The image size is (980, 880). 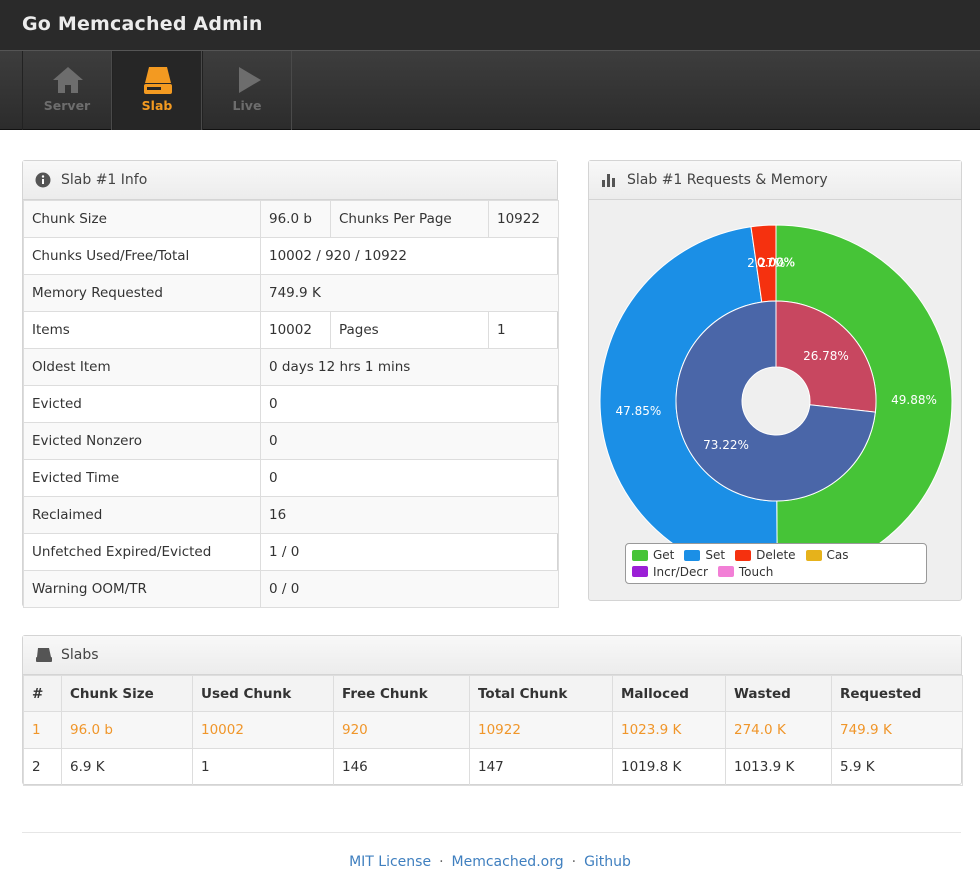 I want to click on nav-tab: Live, so click(x=247, y=90).